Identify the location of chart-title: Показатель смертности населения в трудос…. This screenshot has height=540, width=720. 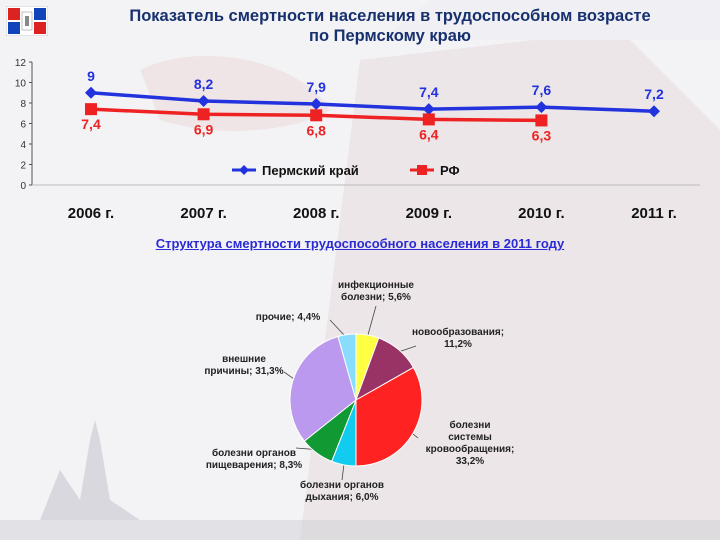
(390, 26).